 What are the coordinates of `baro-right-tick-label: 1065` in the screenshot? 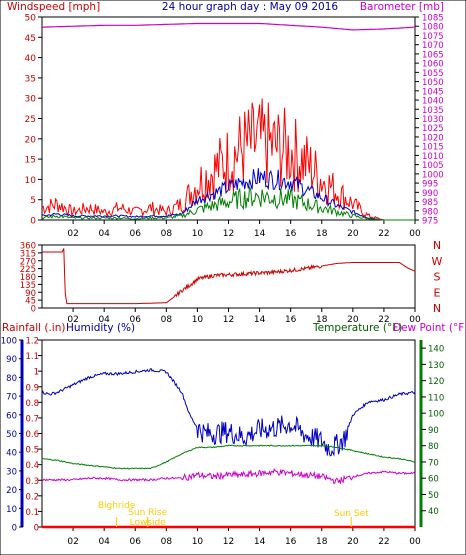 It's located at (433, 55).